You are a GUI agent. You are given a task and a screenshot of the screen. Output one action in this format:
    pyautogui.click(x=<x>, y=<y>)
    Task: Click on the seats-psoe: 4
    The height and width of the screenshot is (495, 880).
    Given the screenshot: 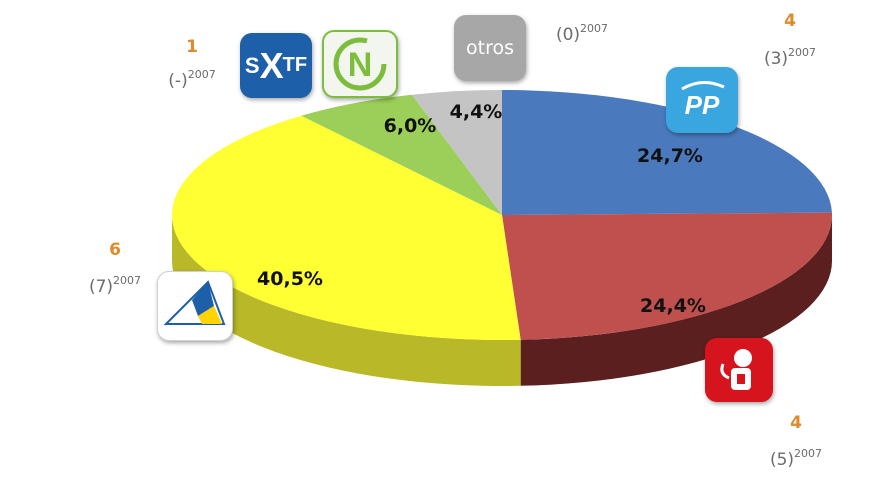 What is the action you would take?
    pyautogui.click(x=796, y=423)
    